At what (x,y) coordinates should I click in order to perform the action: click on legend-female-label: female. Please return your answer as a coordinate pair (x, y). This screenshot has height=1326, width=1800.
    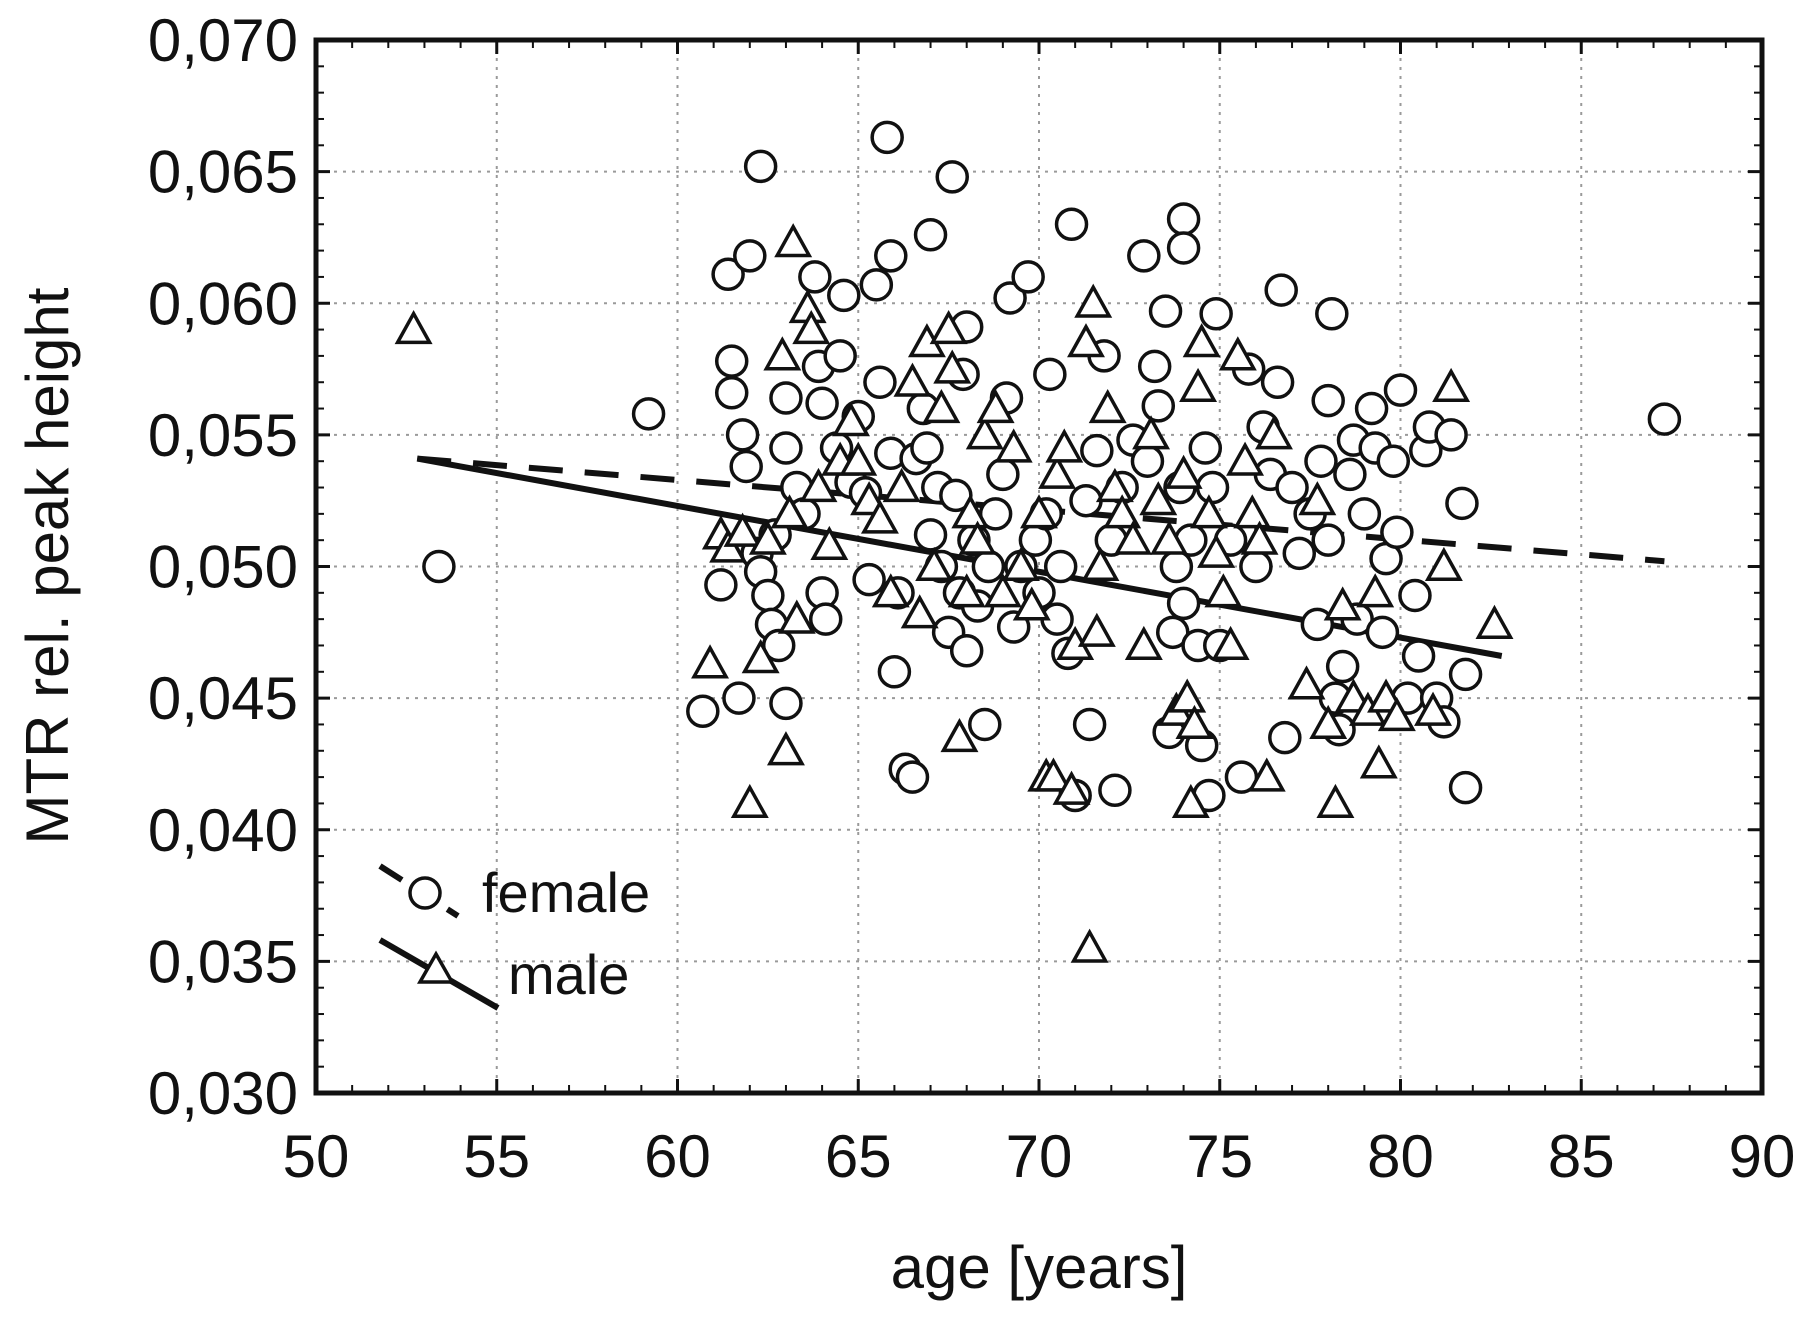
    Looking at the image, I should click on (566, 892).